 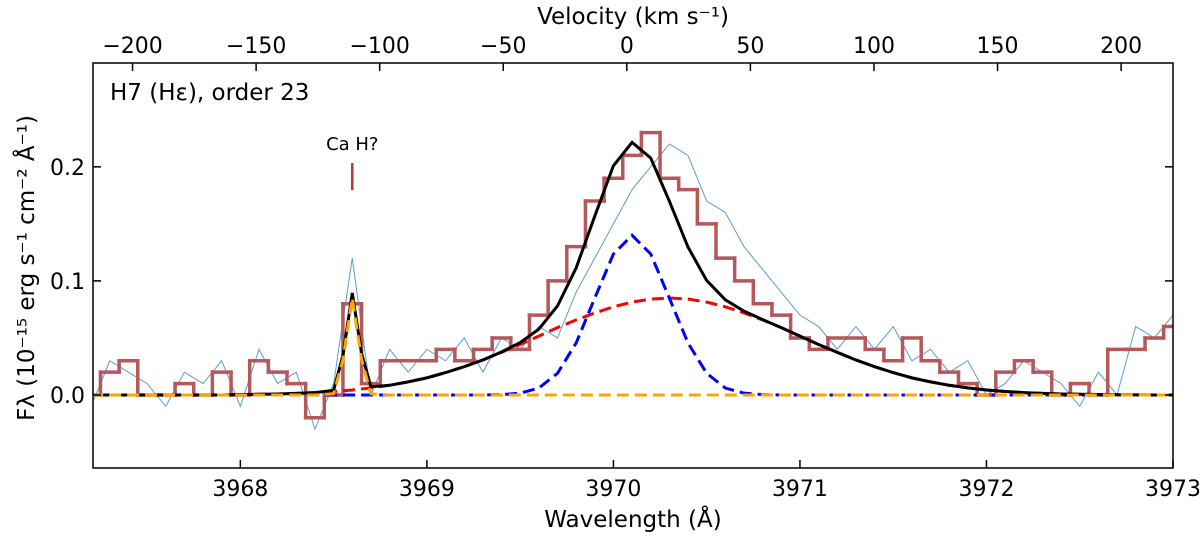 What do you see at coordinates (67, 168) in the screenshot?
I see `y-tick-label: 0.2` at bounding box center [67, 168].